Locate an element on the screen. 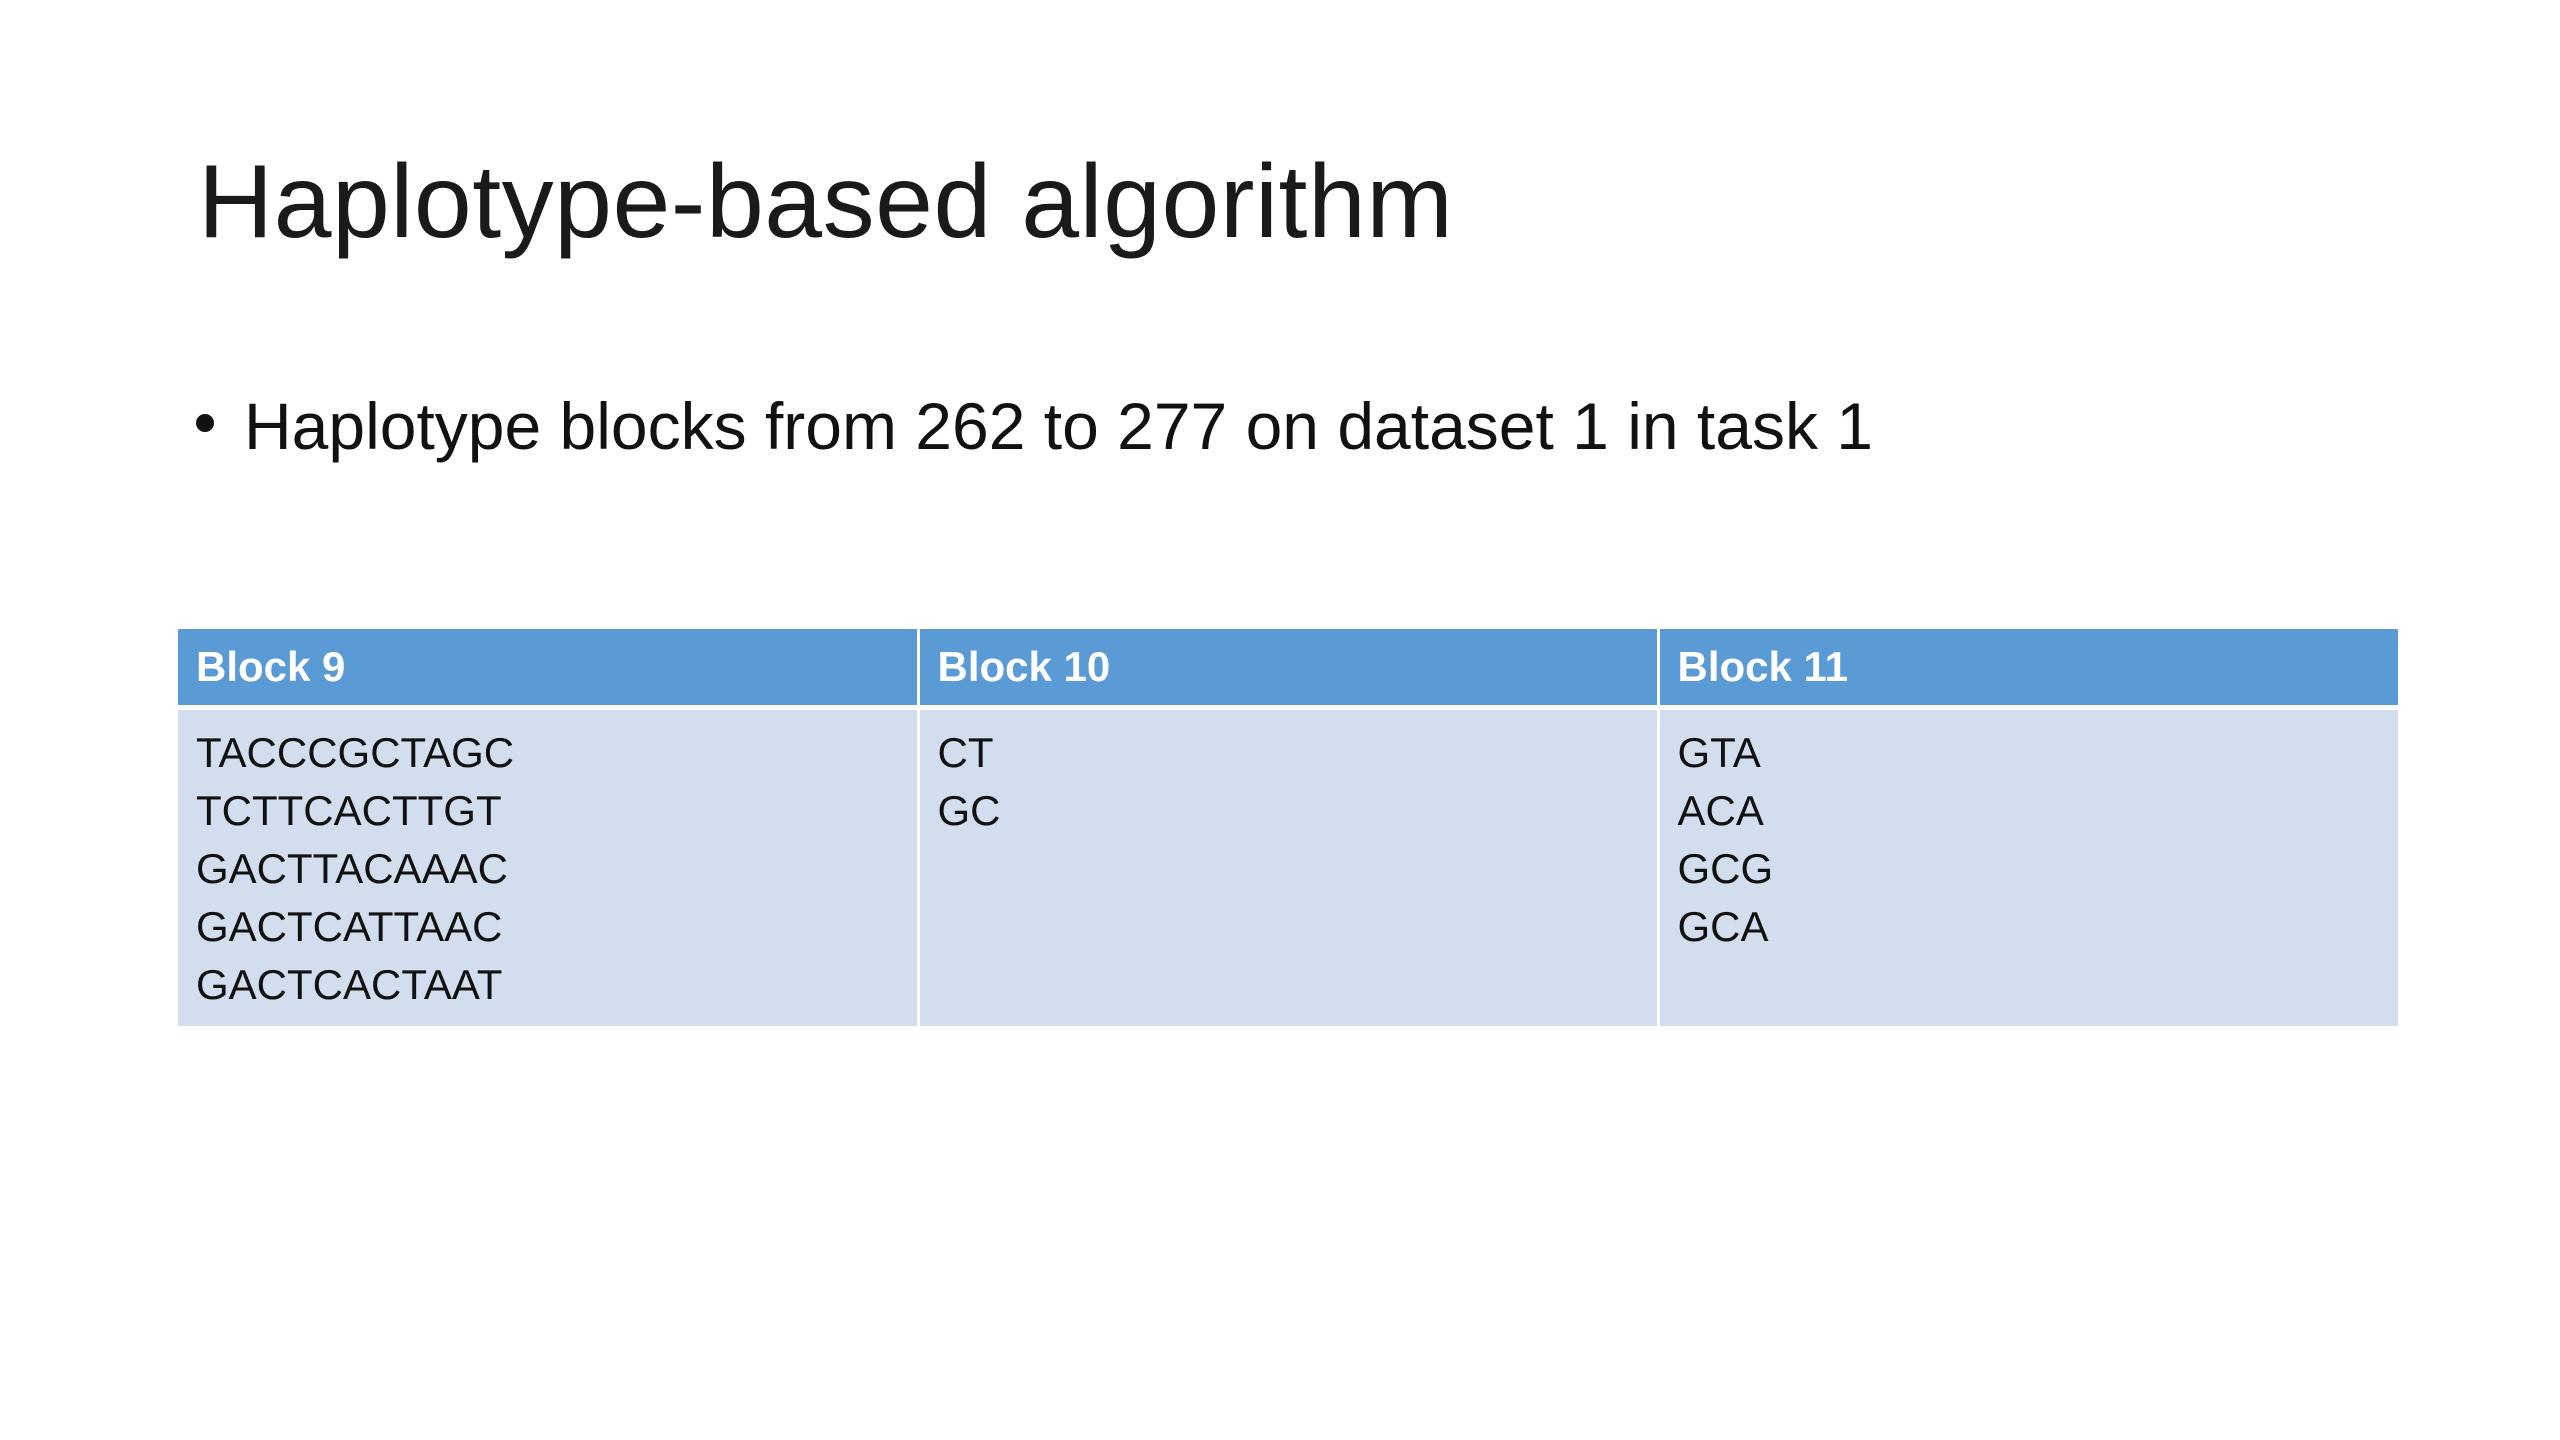 The width and height of the screenshot is (2560, 1440). haplotype-sequence: GACTCACTAAT is located at coordinates (349, 984).